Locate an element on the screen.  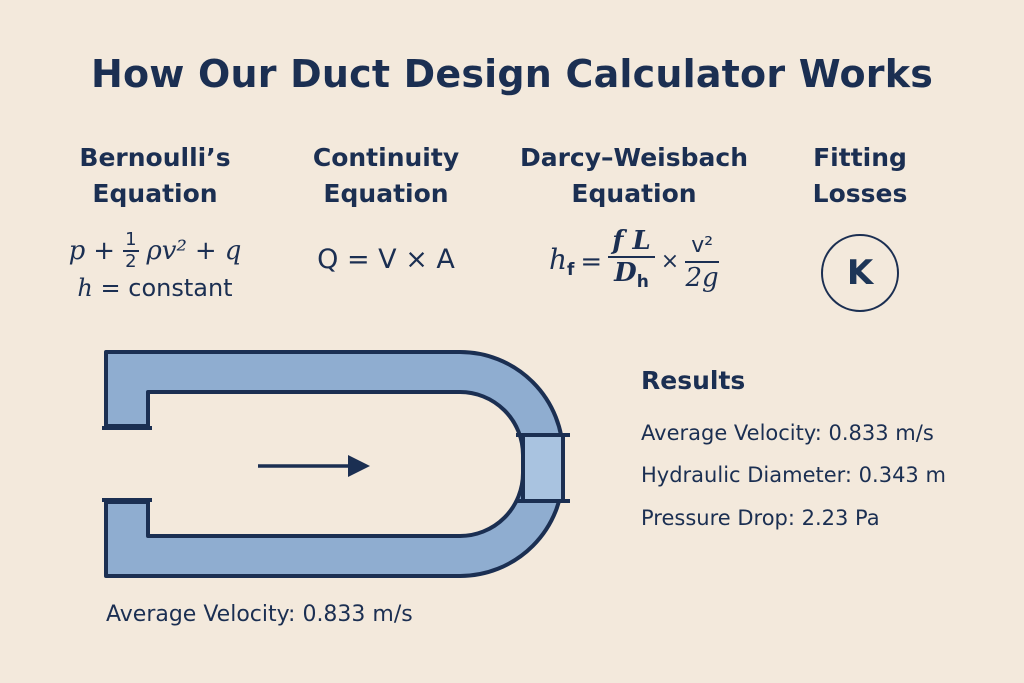
flow-arrow-icon is located at coordinates (314, 466).